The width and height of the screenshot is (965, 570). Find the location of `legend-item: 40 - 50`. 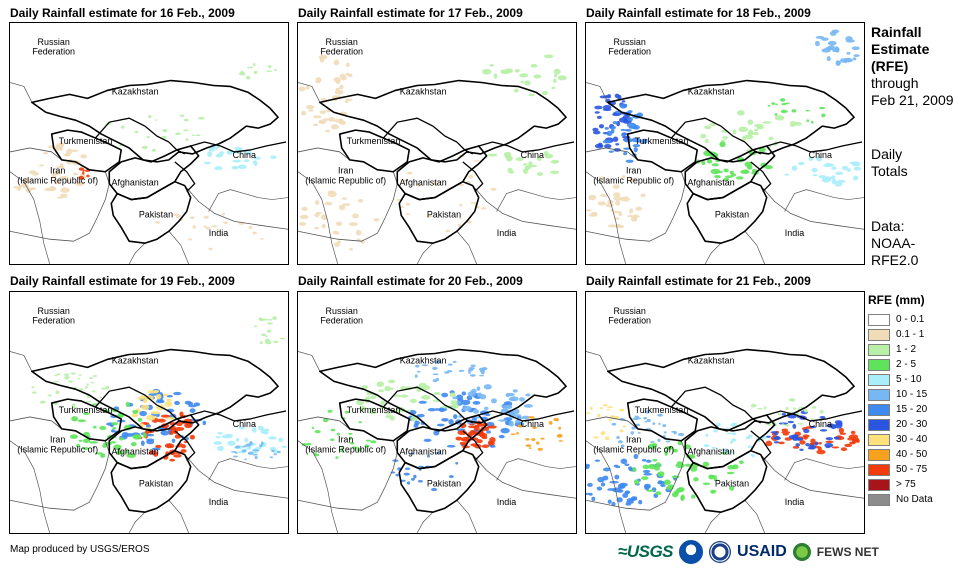

legend-item: 40 - 50 is located at coordinates (915, 454).